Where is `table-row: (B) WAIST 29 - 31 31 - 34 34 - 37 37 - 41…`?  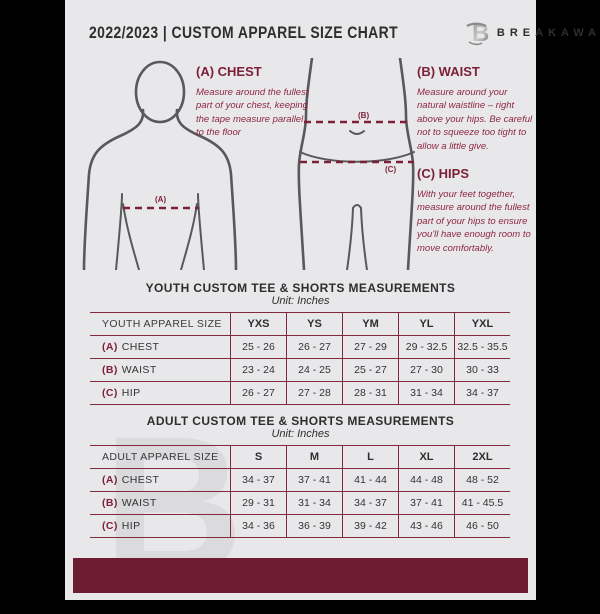
table-row: (B) WAIST 29 - 31 31 - 34 34 - 37 37 - 41… is located at coordinates (300, 503).